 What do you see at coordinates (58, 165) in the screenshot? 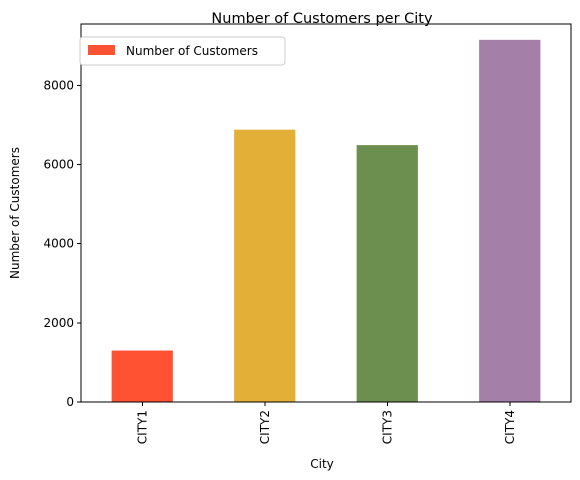
I see `y-tick-label: 6000` at bounding box center [58, 165].